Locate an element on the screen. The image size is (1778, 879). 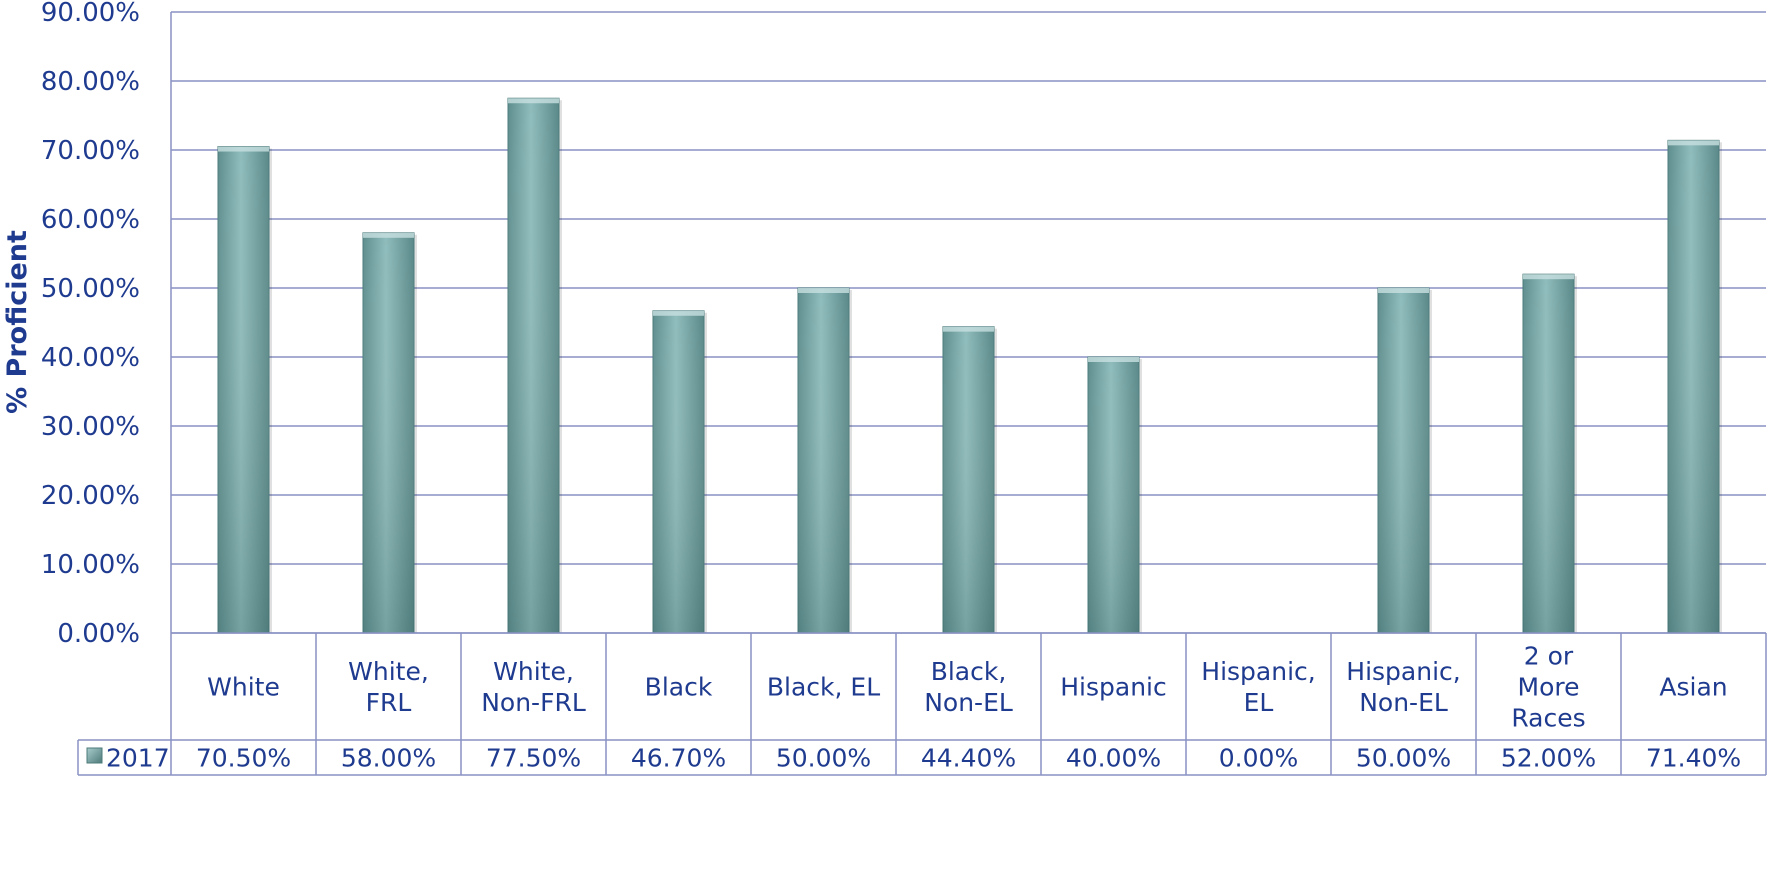
data-label: 0.00% is located at coordinates (1258, 758).